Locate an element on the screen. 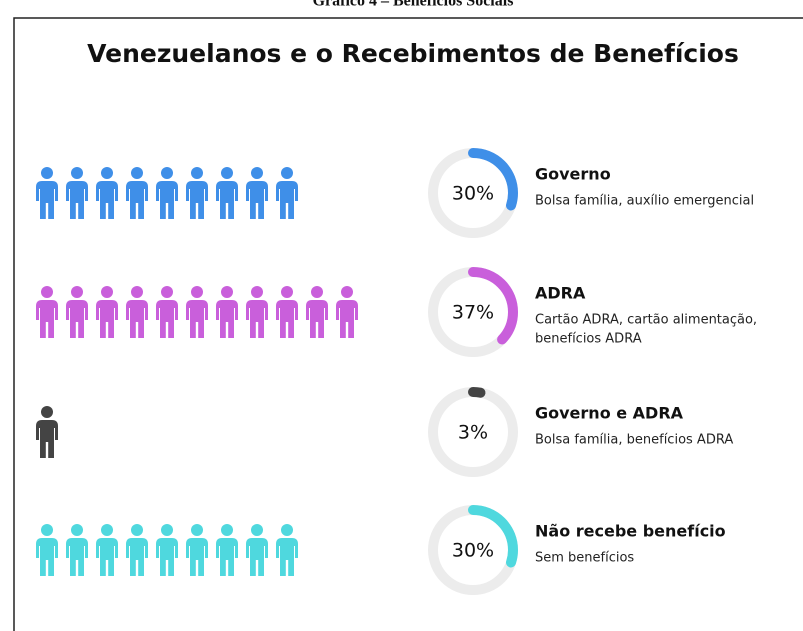 Image resolution: width=803 pixels, height=631 pixels. description: Sem benefícios is located at coordinates (584, 558).